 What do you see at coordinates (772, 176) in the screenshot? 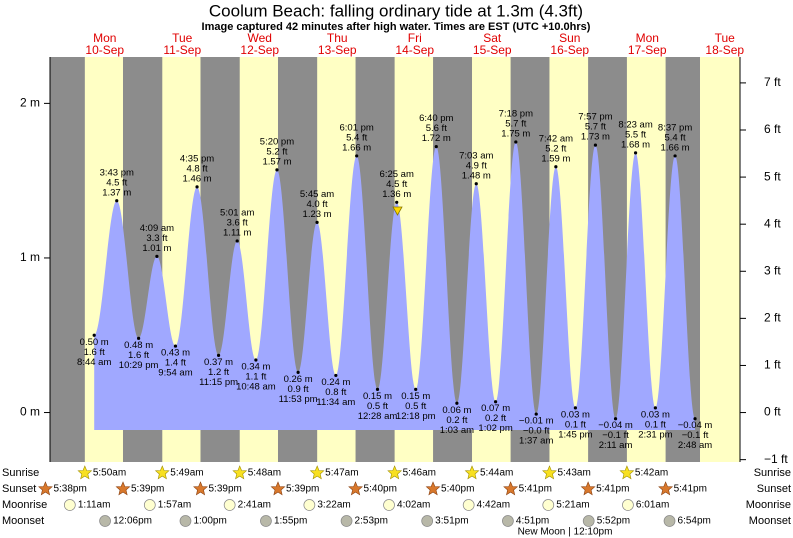
I see `y2-tick-label: 5 ft` at bounding box center [772, 176].